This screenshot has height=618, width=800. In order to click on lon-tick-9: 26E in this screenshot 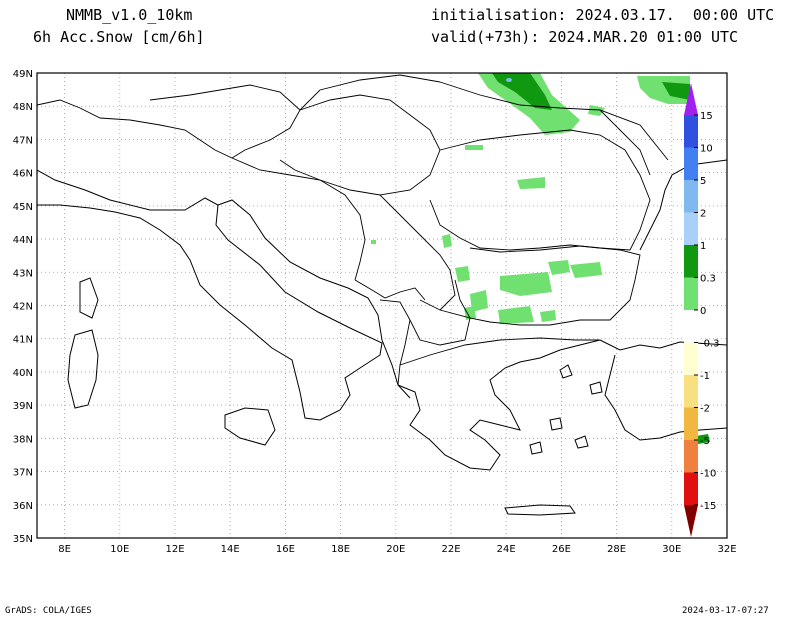, I will do `click(561, 549)`.